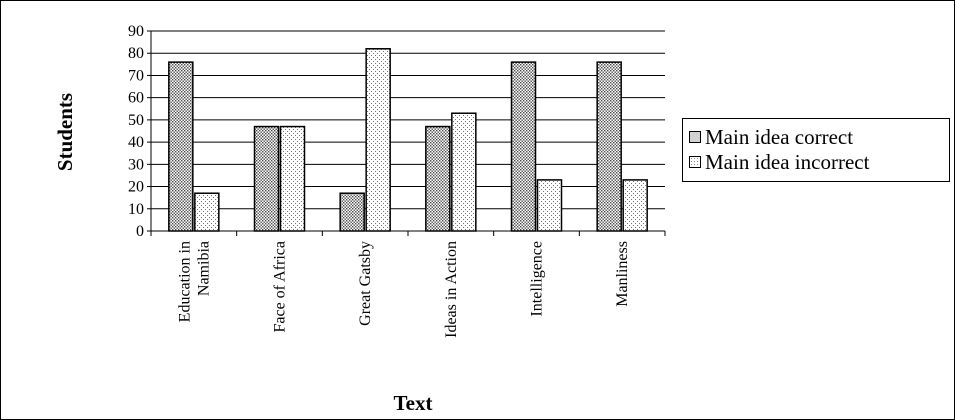 Image resolution: width=955 pixels, height=420 pixels. I want to click on legend-label-incorrect: Main idea incorrect, so click(787, 161).